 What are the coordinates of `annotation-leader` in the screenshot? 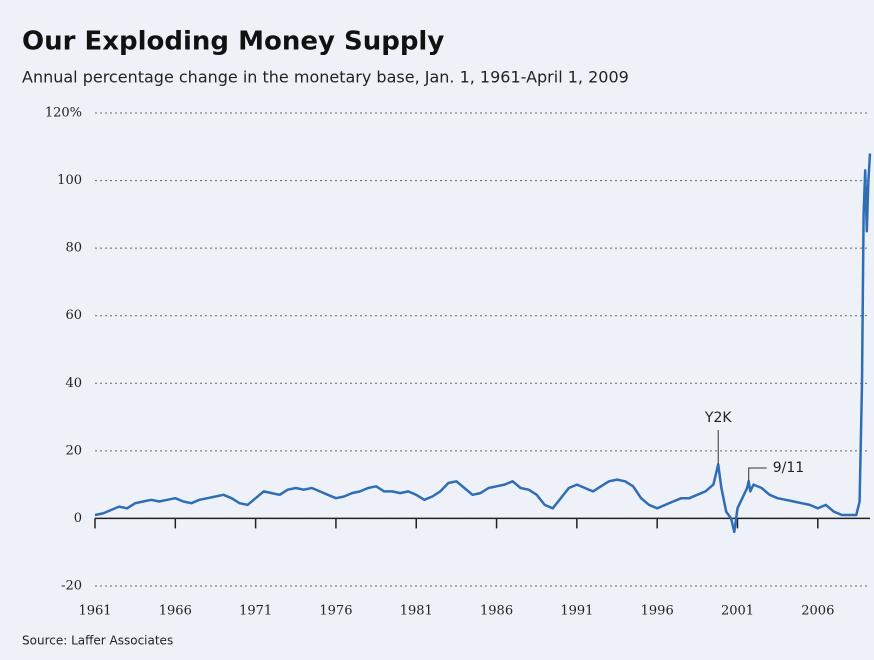 It's located at (757, 474).